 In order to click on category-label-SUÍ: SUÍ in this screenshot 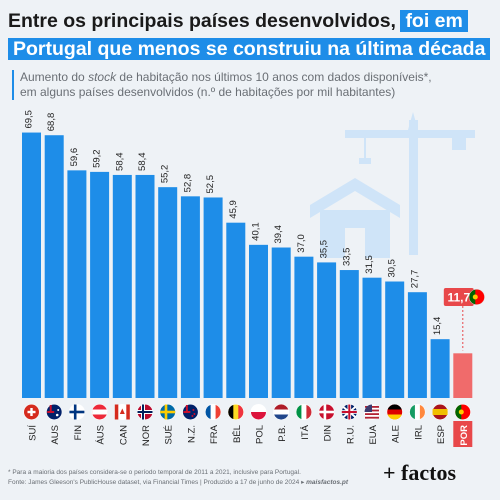, I will do `click(33, 433)`.